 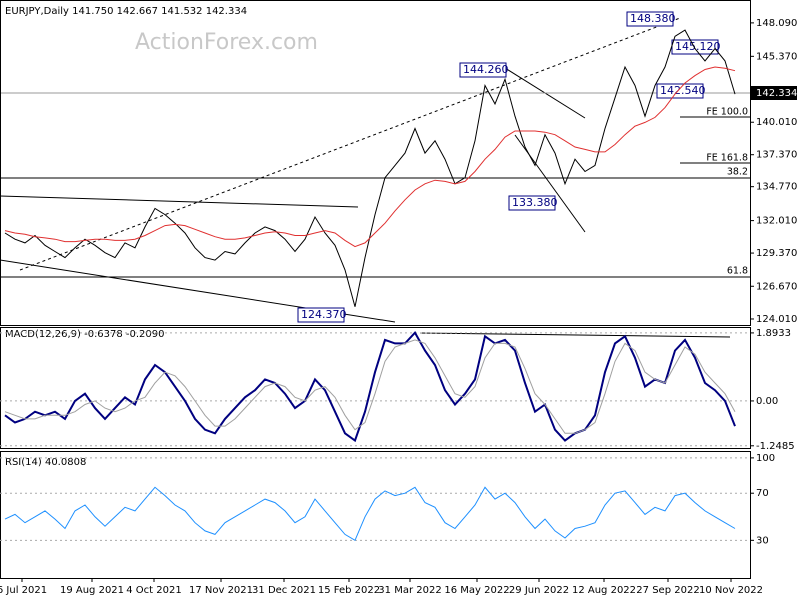 What do you see at coordinates (727, 112) in the screenshot?
I see `fib-label: FE 100.0` at bounding box center [727, 112].